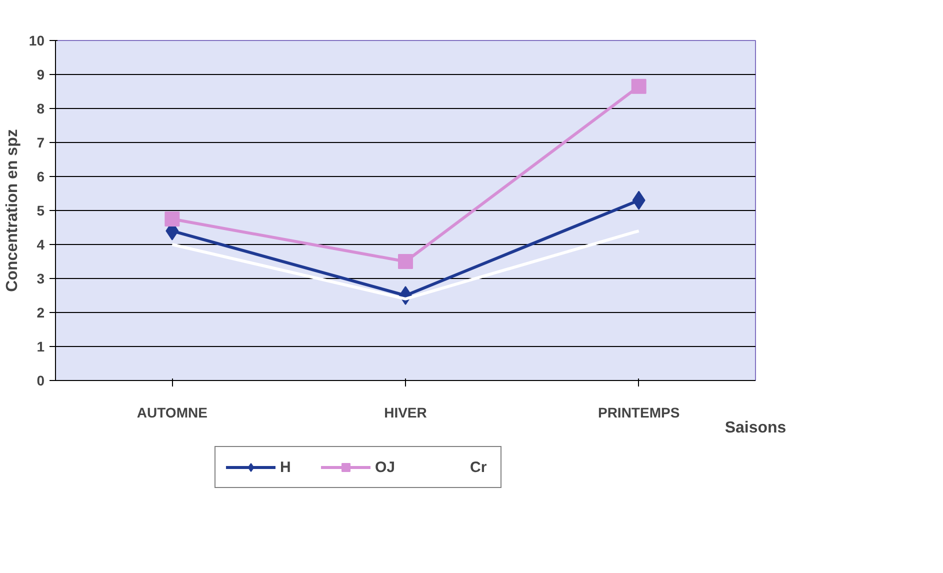  What do you see at coordinates (40, 346) in the screenshot?
I see `y-tick-label: 1` at bounding box center [40, 346].